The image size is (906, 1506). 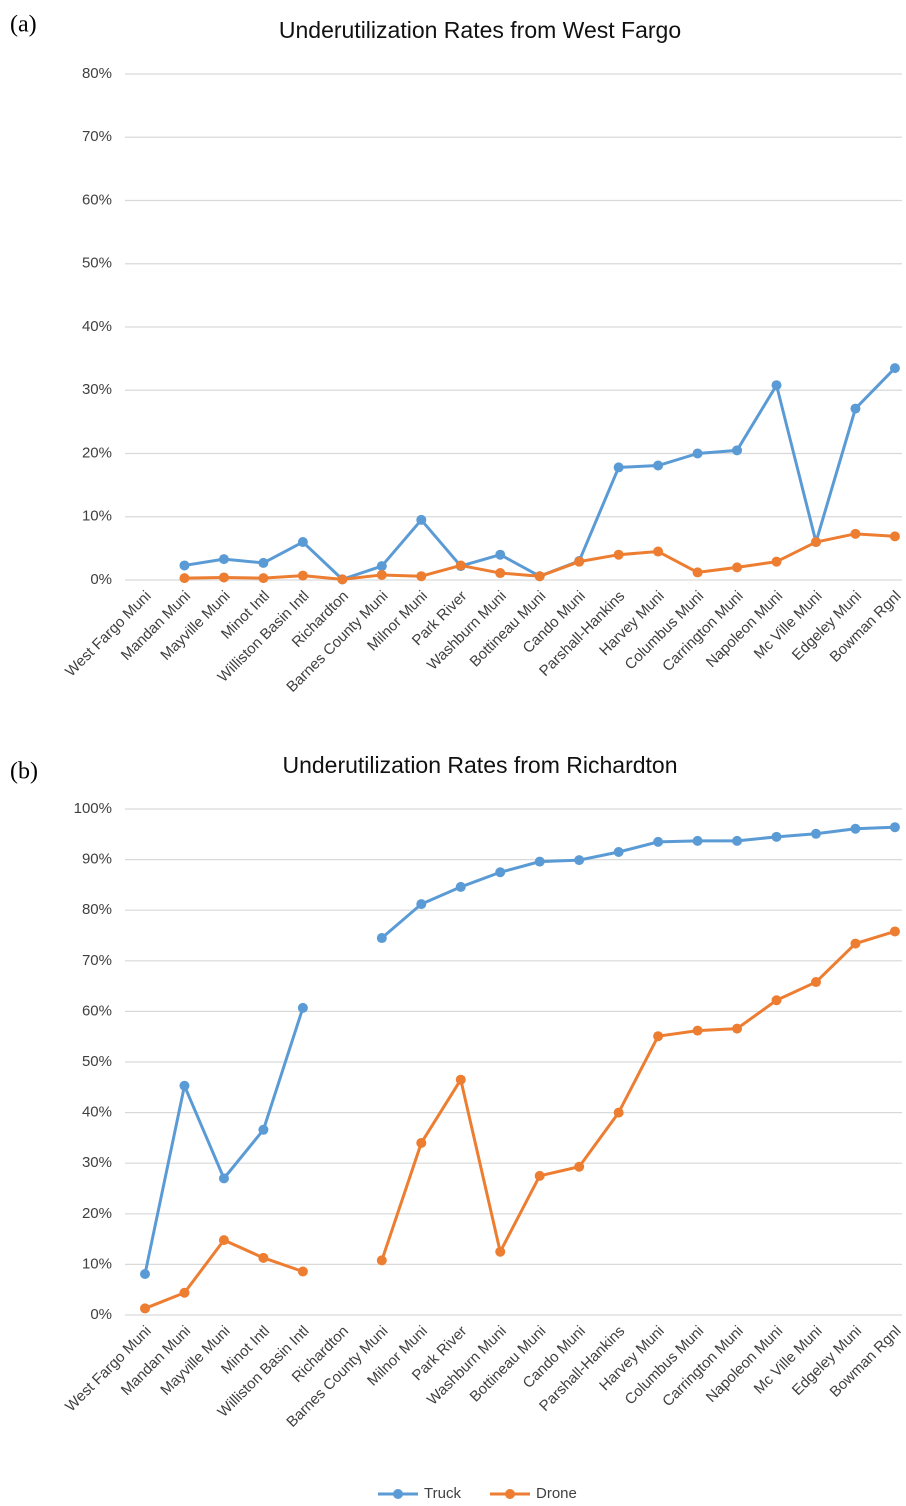 I want to click on chart-title: Underutilization Rates from West Fargo, so click(x=480, y=30).